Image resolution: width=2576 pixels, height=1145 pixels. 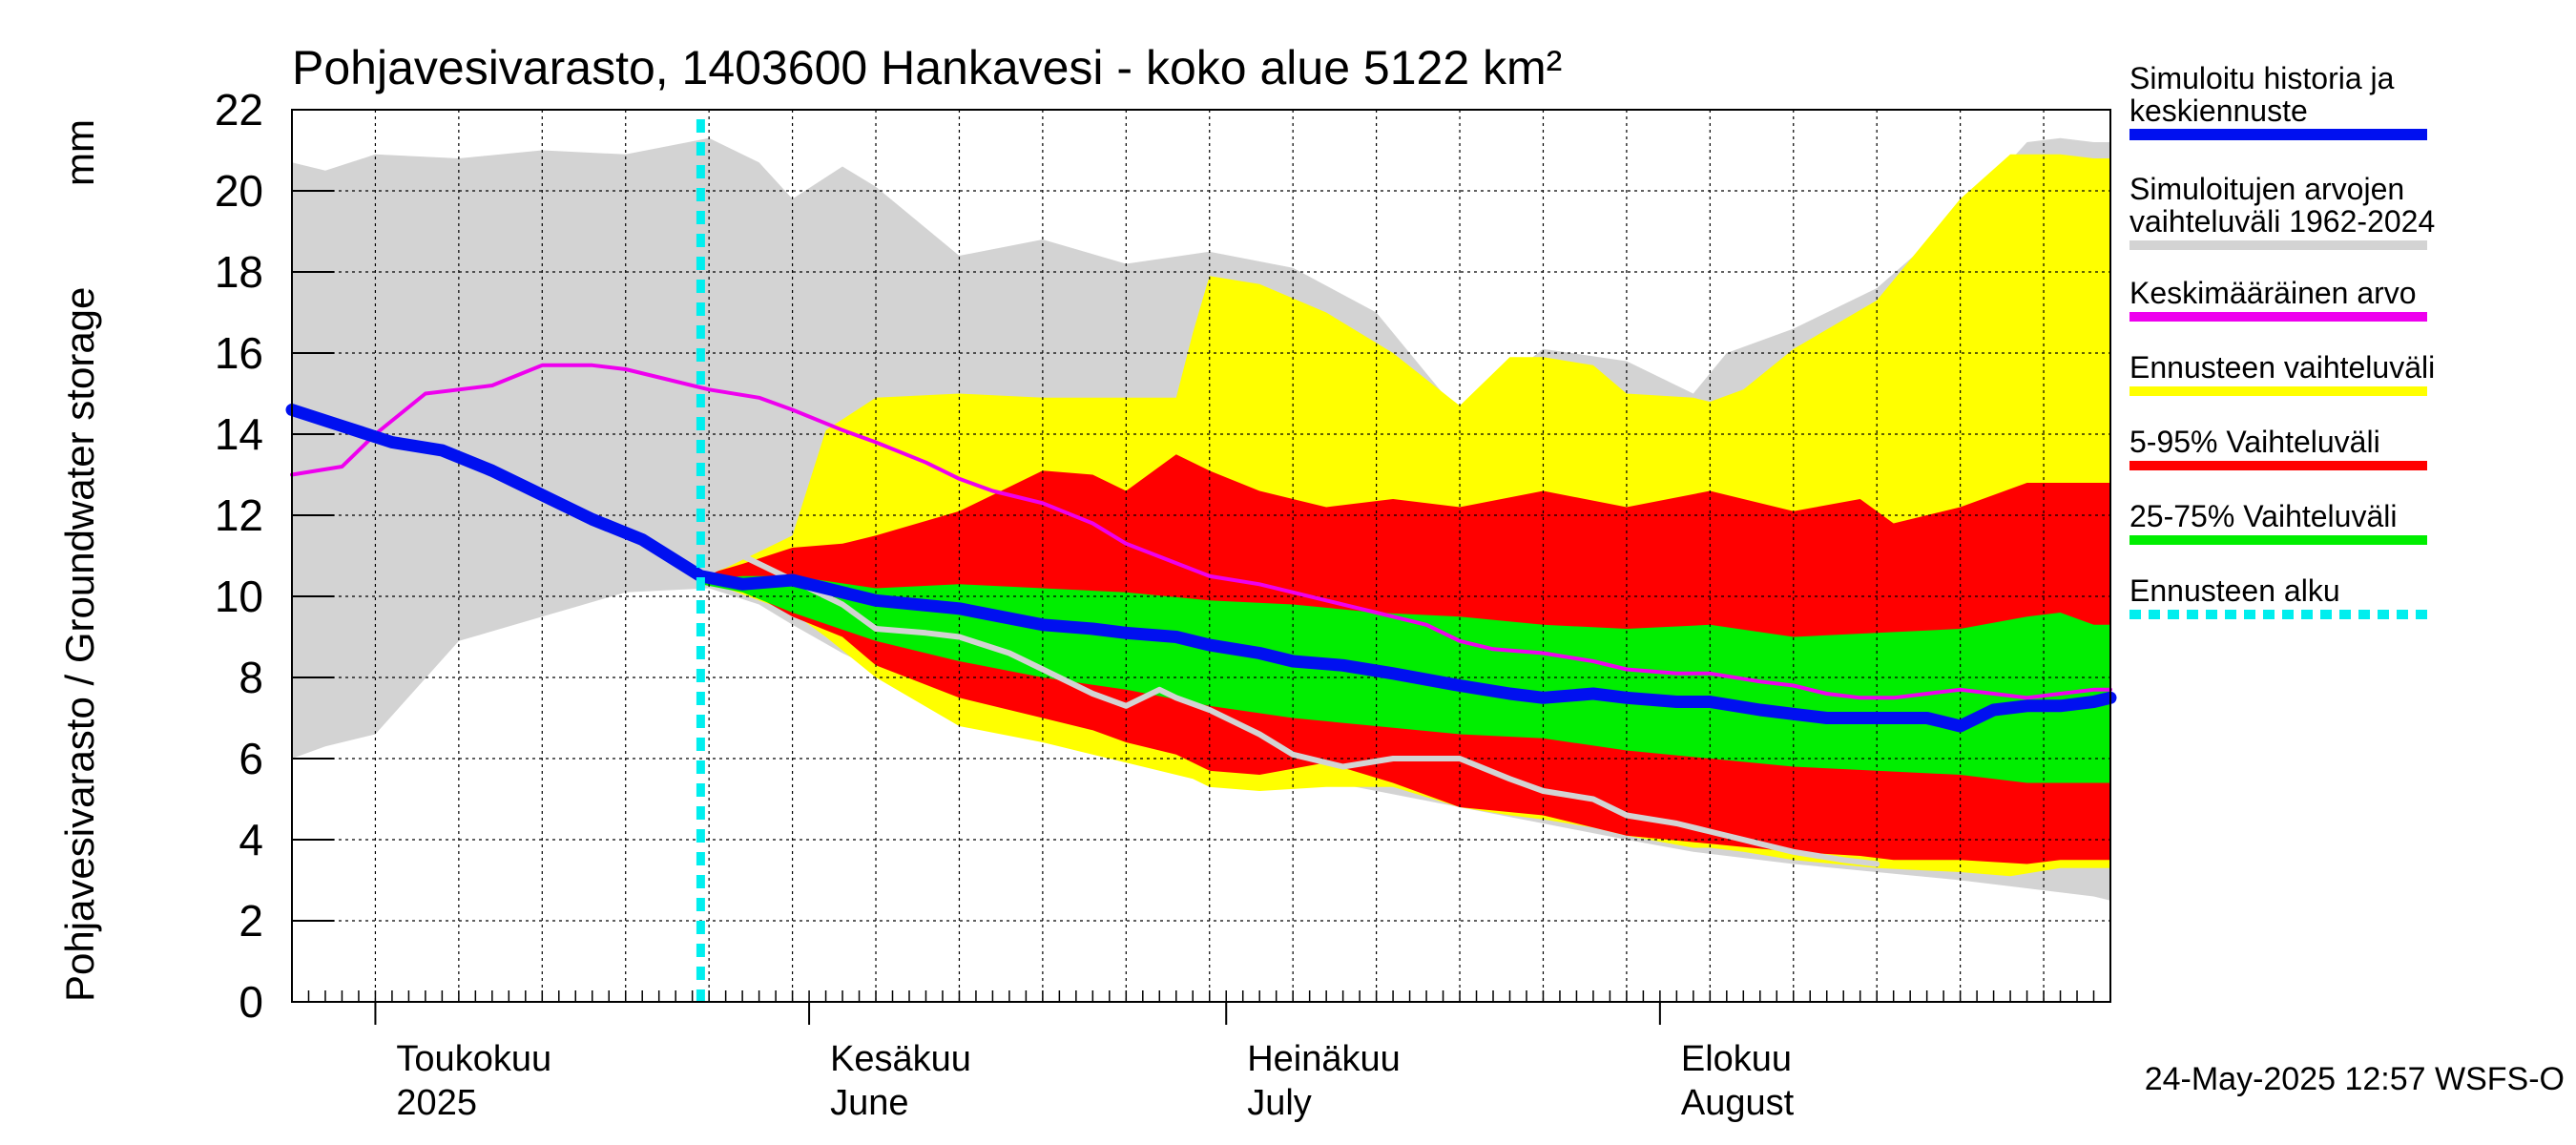 What do you see at coordinates (2262, 94) in the screenshot?
I see `legend-label: Simuloitu historia ja keskiennuste` at bounding box center [2262, 94].